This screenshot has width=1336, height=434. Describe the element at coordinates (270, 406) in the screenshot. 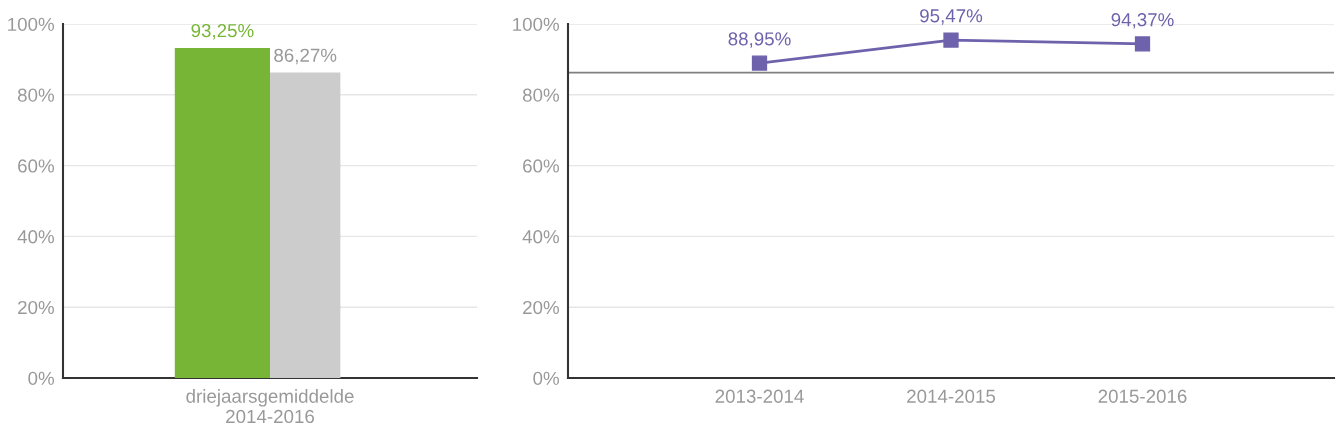

I see `x-tick-label: driejaarsgemiddelde 2014-2016` at that location.